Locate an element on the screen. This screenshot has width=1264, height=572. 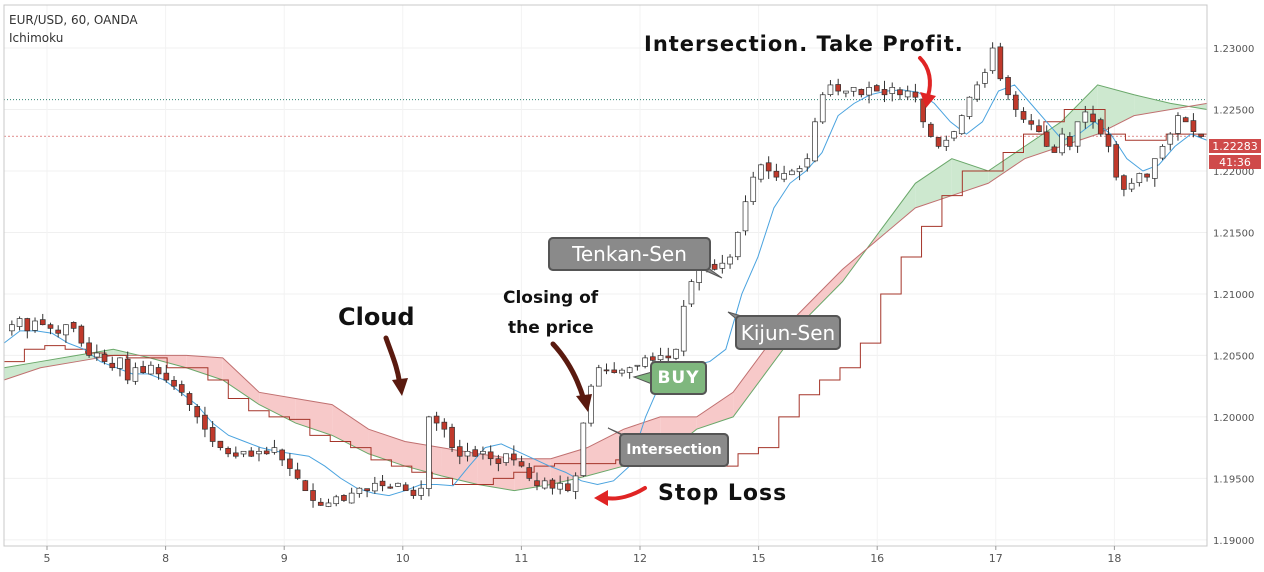
take-profit-arrow-shaft is located at coordinates (925, 77).